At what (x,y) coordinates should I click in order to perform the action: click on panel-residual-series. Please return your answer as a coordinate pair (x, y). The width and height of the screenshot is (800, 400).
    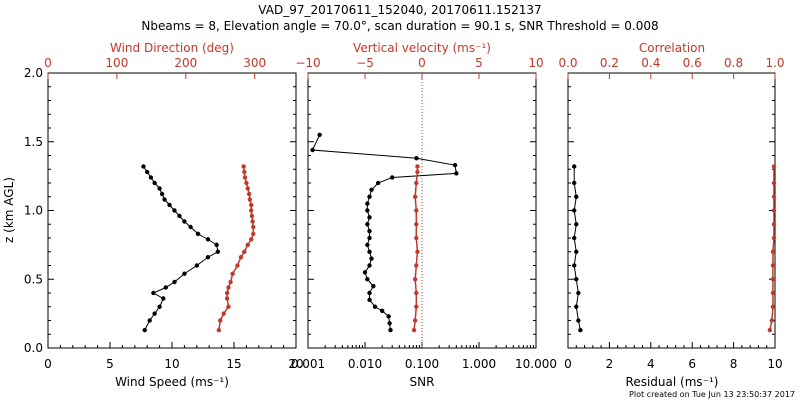
    Looking at the image, I should click on (674, 248).